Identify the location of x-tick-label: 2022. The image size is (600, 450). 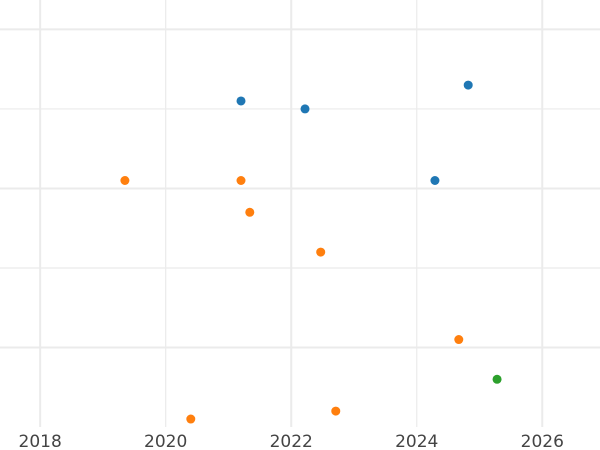
(291, 441).